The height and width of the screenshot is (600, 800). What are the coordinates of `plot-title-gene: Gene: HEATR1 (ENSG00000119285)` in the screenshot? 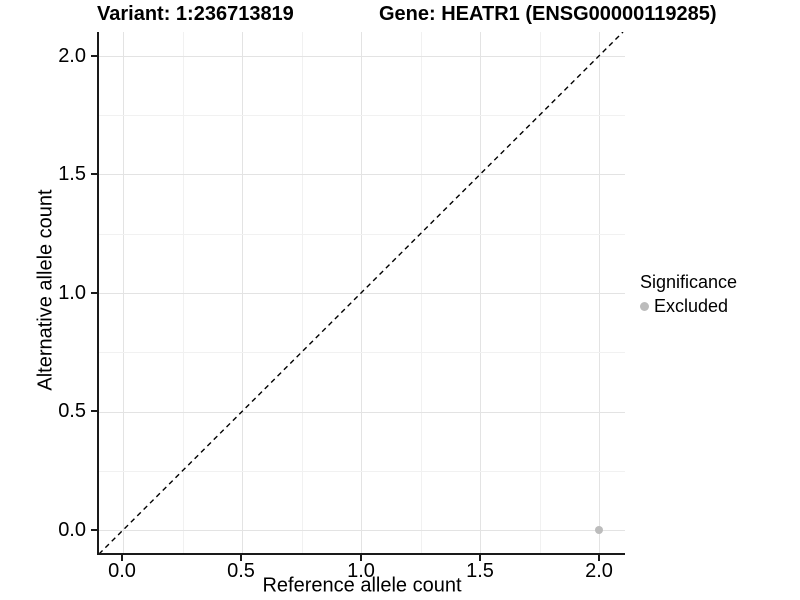 It's located at (548, 14).